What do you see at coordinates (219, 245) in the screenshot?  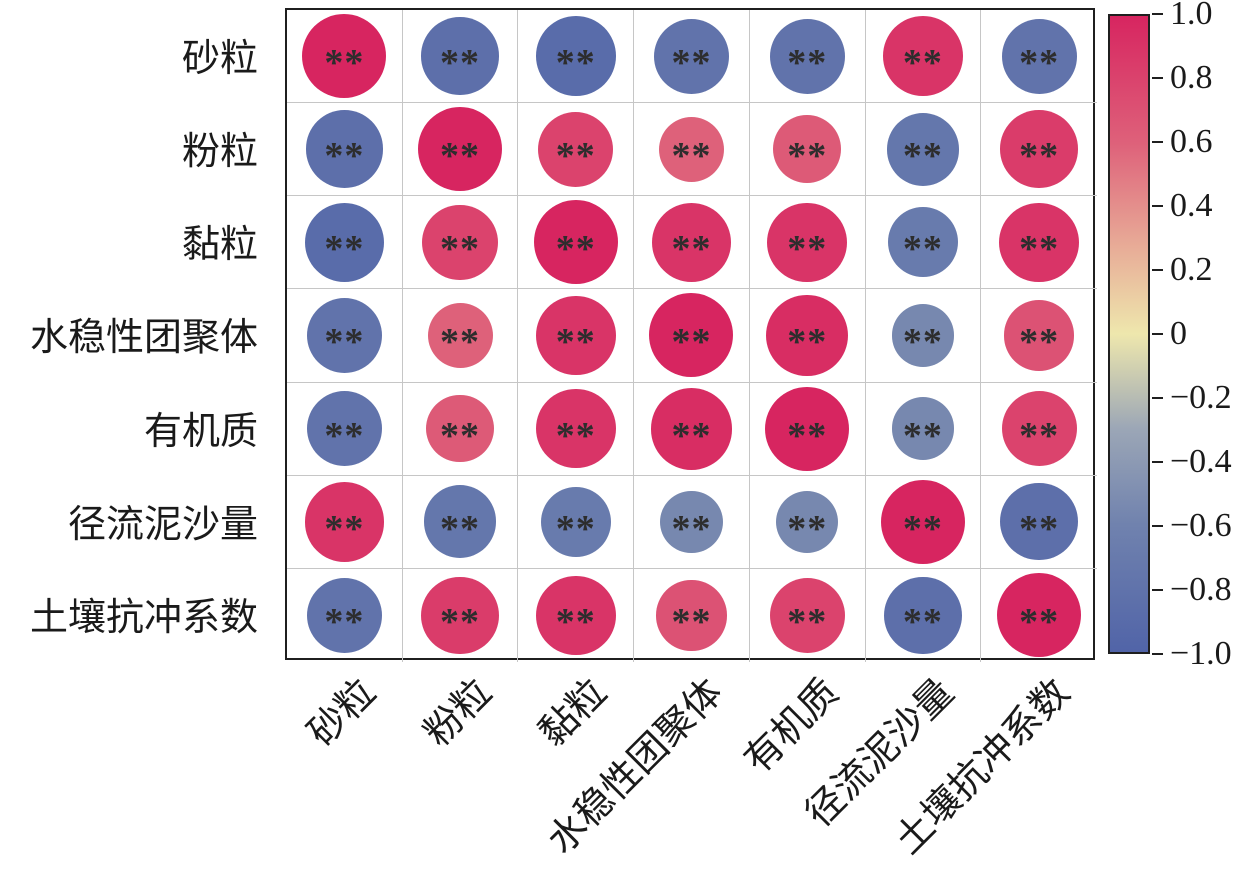 I see `y-axis-label: 黏粒` at bounding box center [219, 245].